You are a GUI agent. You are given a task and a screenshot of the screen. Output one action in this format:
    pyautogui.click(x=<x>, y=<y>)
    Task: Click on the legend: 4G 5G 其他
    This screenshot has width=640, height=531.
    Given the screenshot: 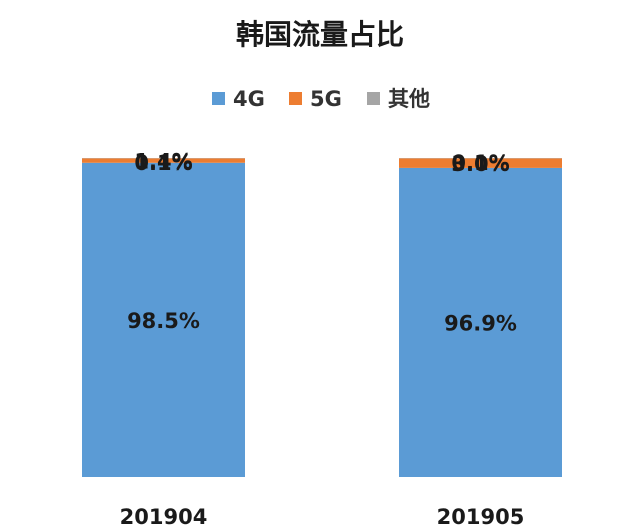 What is the action you would take?
    pyautogui.click(x=321, y=99)
    